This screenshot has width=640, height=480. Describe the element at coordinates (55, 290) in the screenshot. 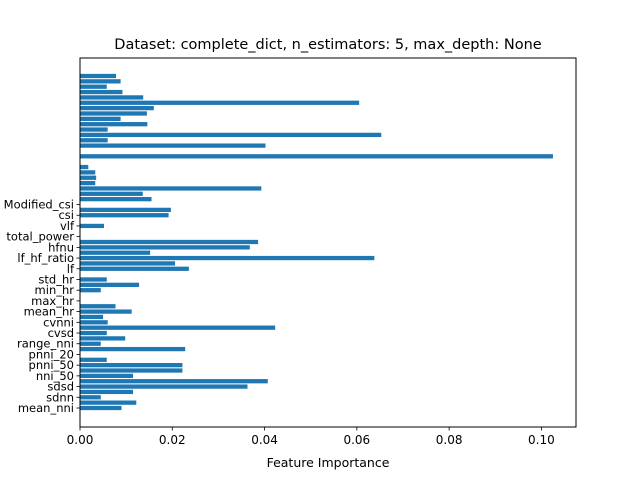

I see `y-tick-label: min_hr` at that location.